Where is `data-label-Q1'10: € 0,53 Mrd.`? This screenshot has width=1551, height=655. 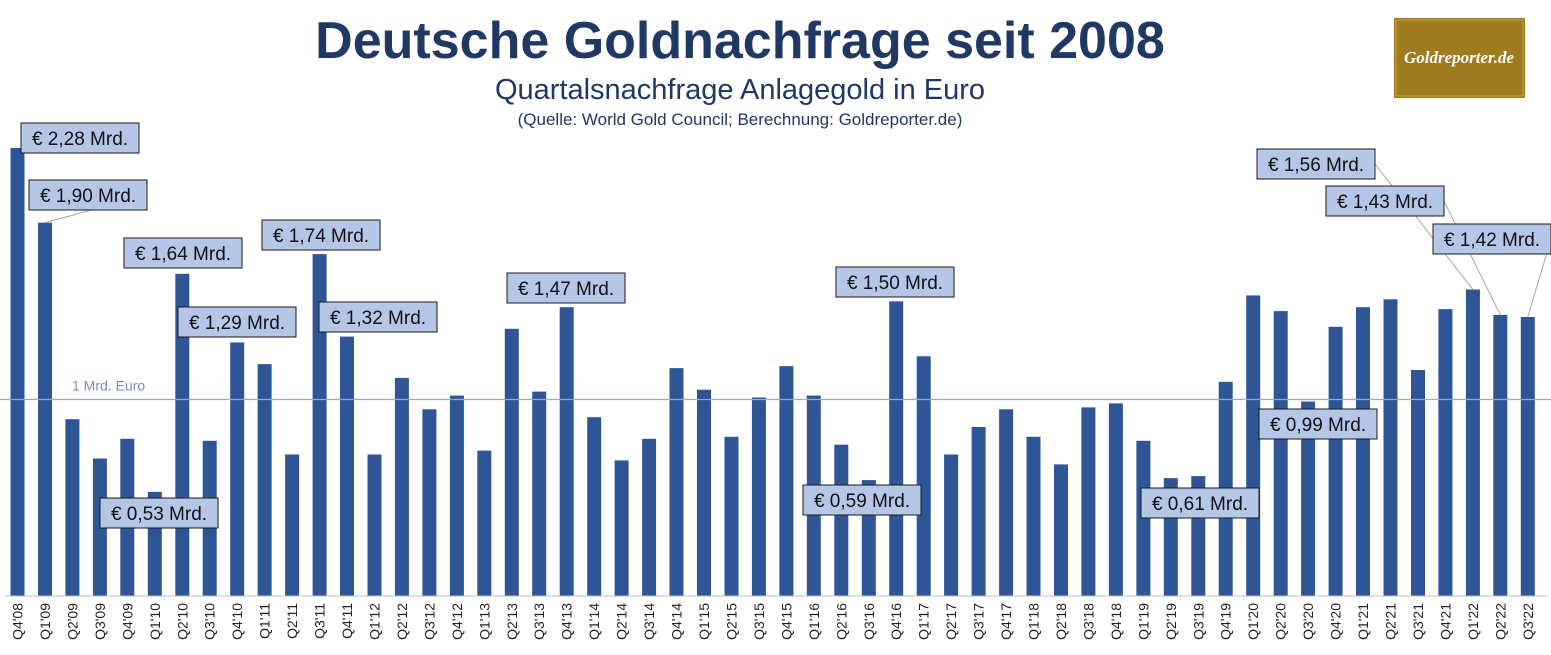
data-label-Q1'10: € 0,53 Mrd. is located at coordinates (159, 513).